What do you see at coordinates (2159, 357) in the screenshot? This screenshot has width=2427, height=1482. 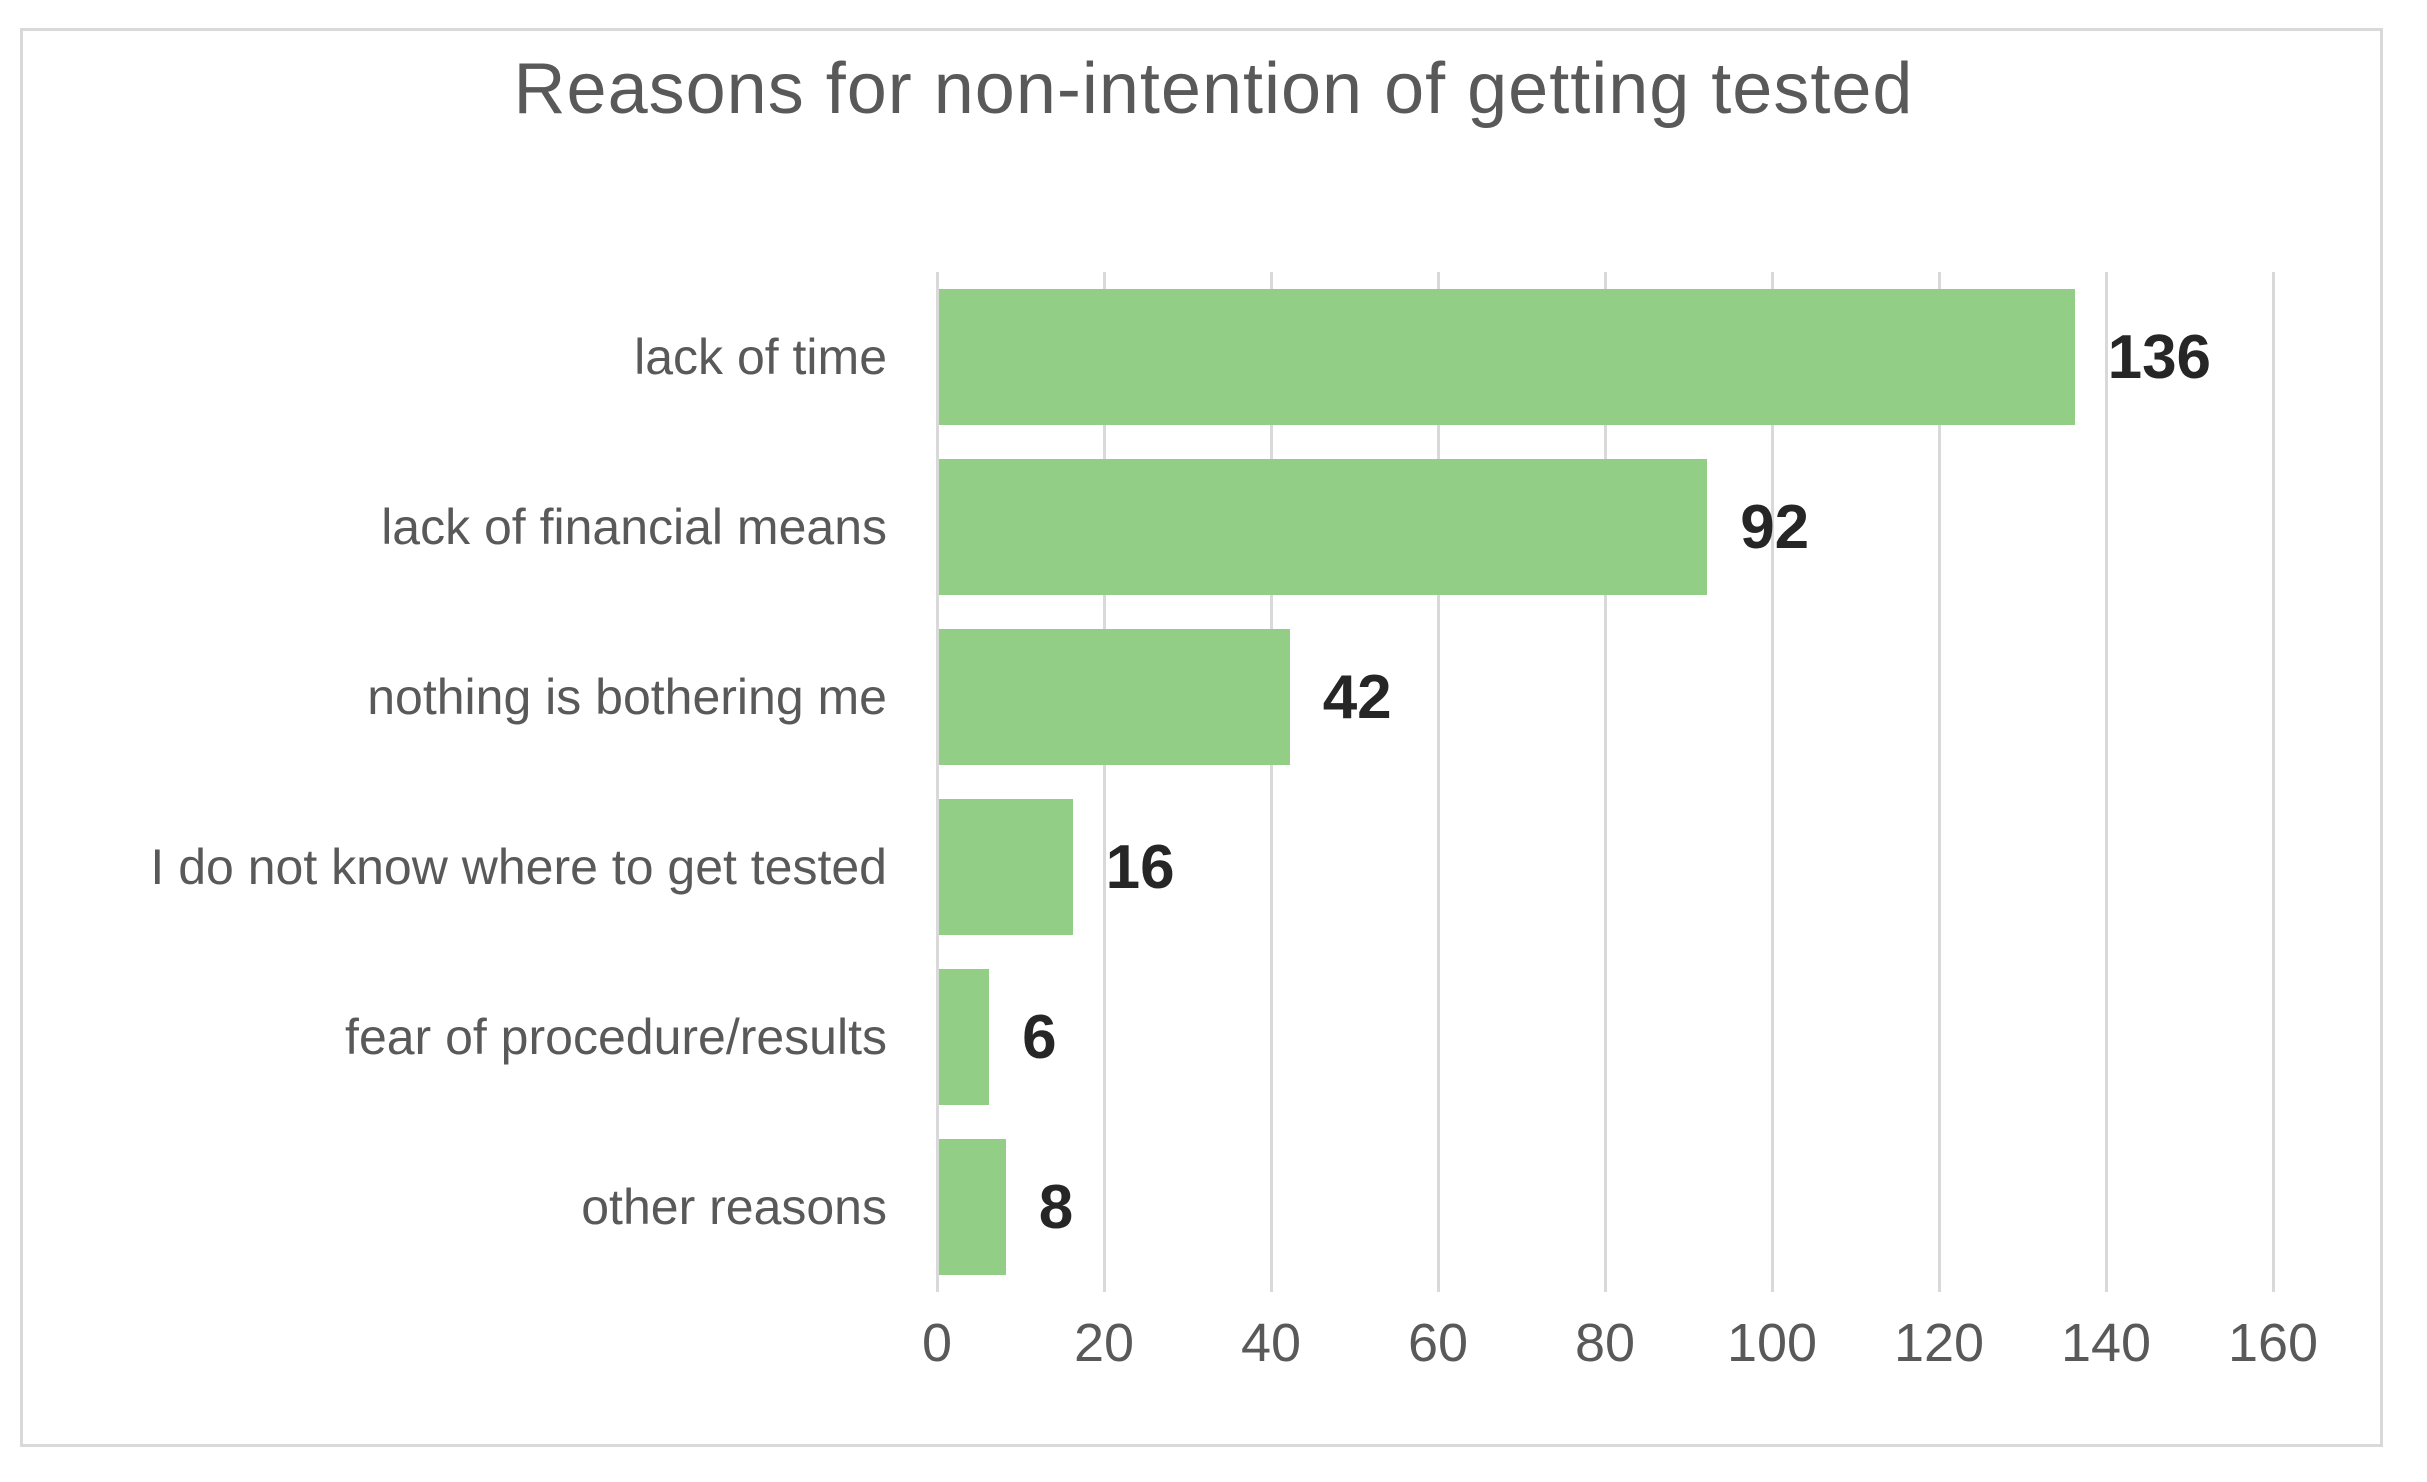 I see `value-label: 136` at bounding box center [2159, 357].